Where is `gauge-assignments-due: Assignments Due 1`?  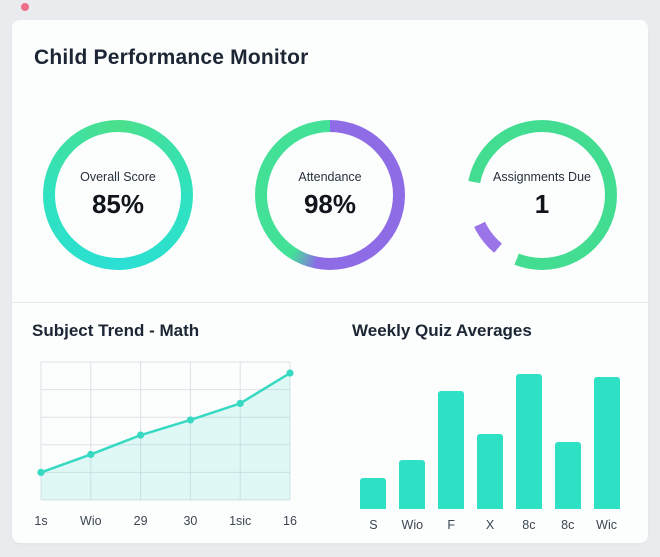
gauge-assignments-due: Assignments Due 1 is located at coordinates (542, 195).